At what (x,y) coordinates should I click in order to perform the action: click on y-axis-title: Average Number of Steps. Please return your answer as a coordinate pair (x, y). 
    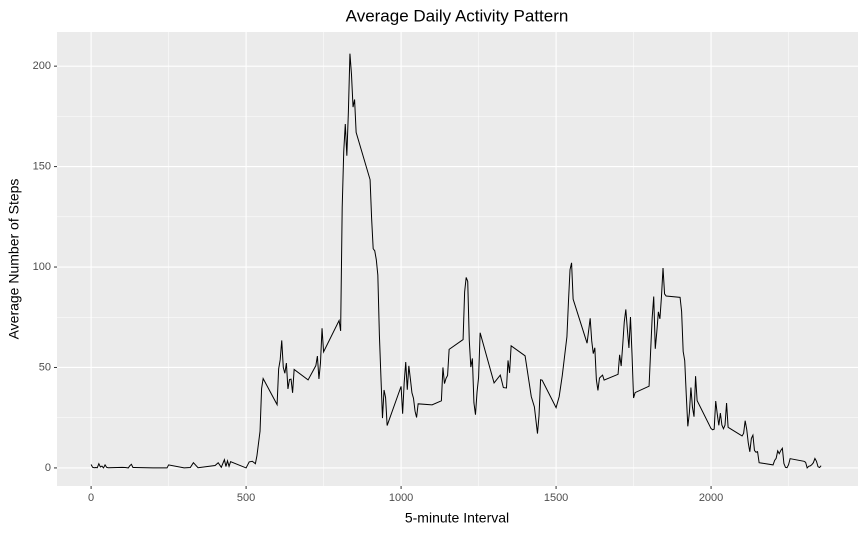
    Looking at the image, I should click on (14, 259).